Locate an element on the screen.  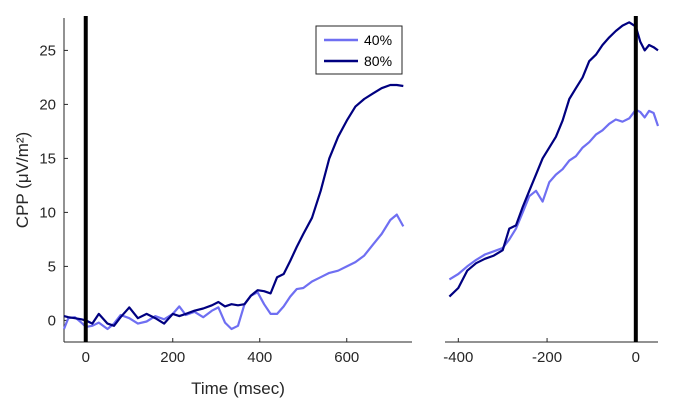
legend-box is located at coordinates (359, 50).